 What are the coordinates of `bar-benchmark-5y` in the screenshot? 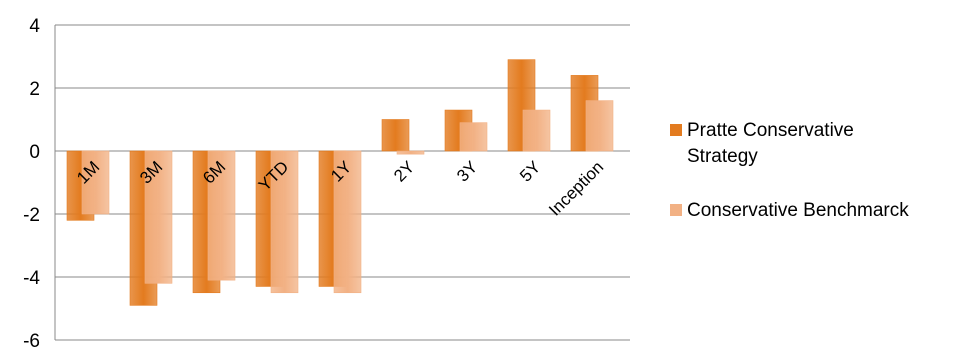 It's located at (536, 130).